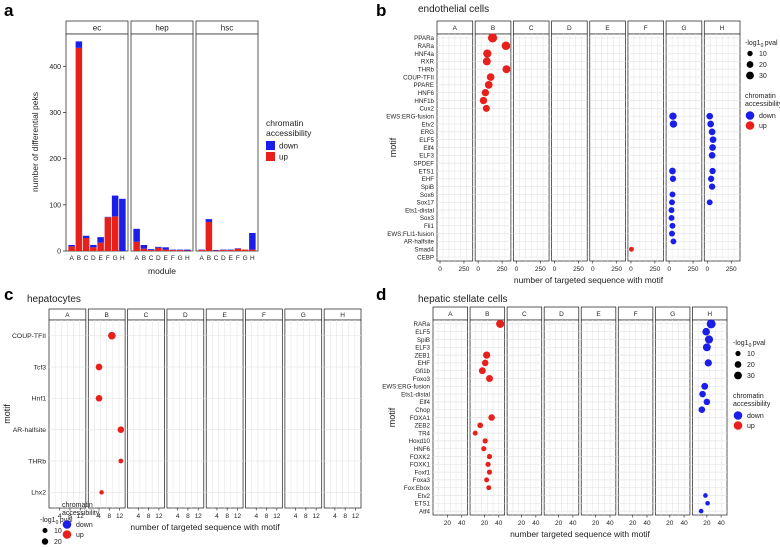  What do you see at coordinates (424, 101) in the screenshot?
I see `motif-label: HNF1b` at bounding box center [424, 101].